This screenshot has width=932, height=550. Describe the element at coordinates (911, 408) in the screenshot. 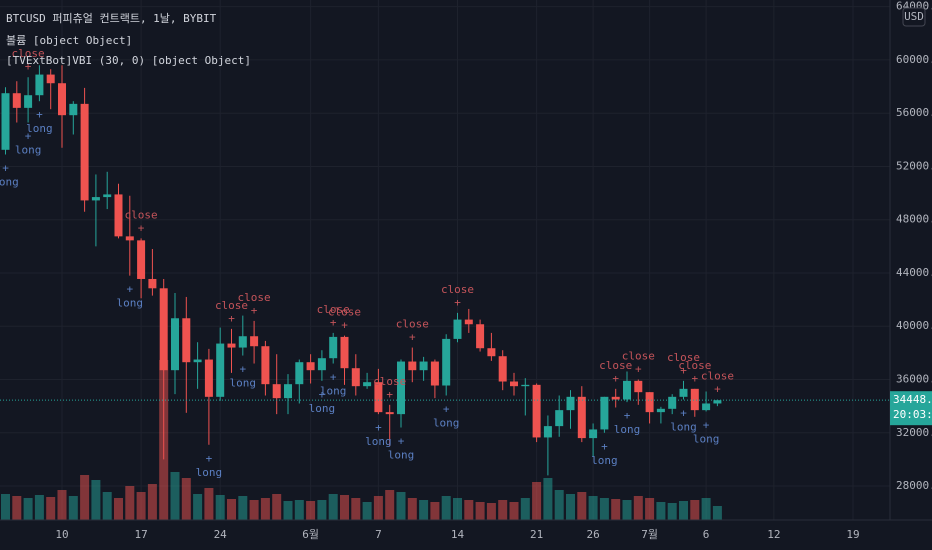

I see `last-price-badge` at that location.